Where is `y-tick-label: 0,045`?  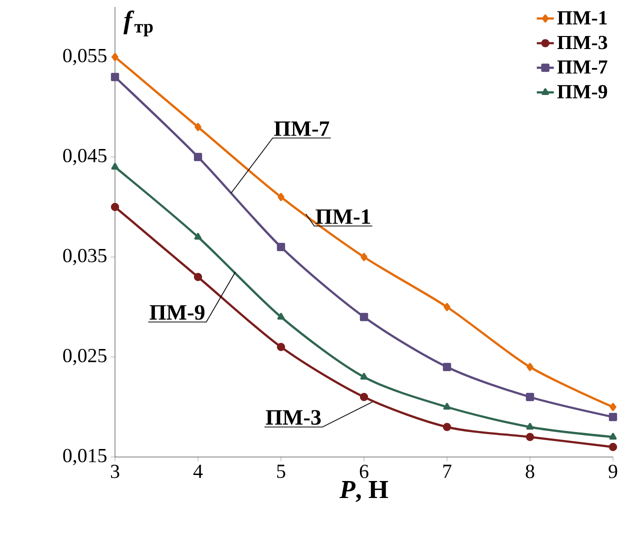 y-tick-label: 0,045 is located at coordinates (84, 157).